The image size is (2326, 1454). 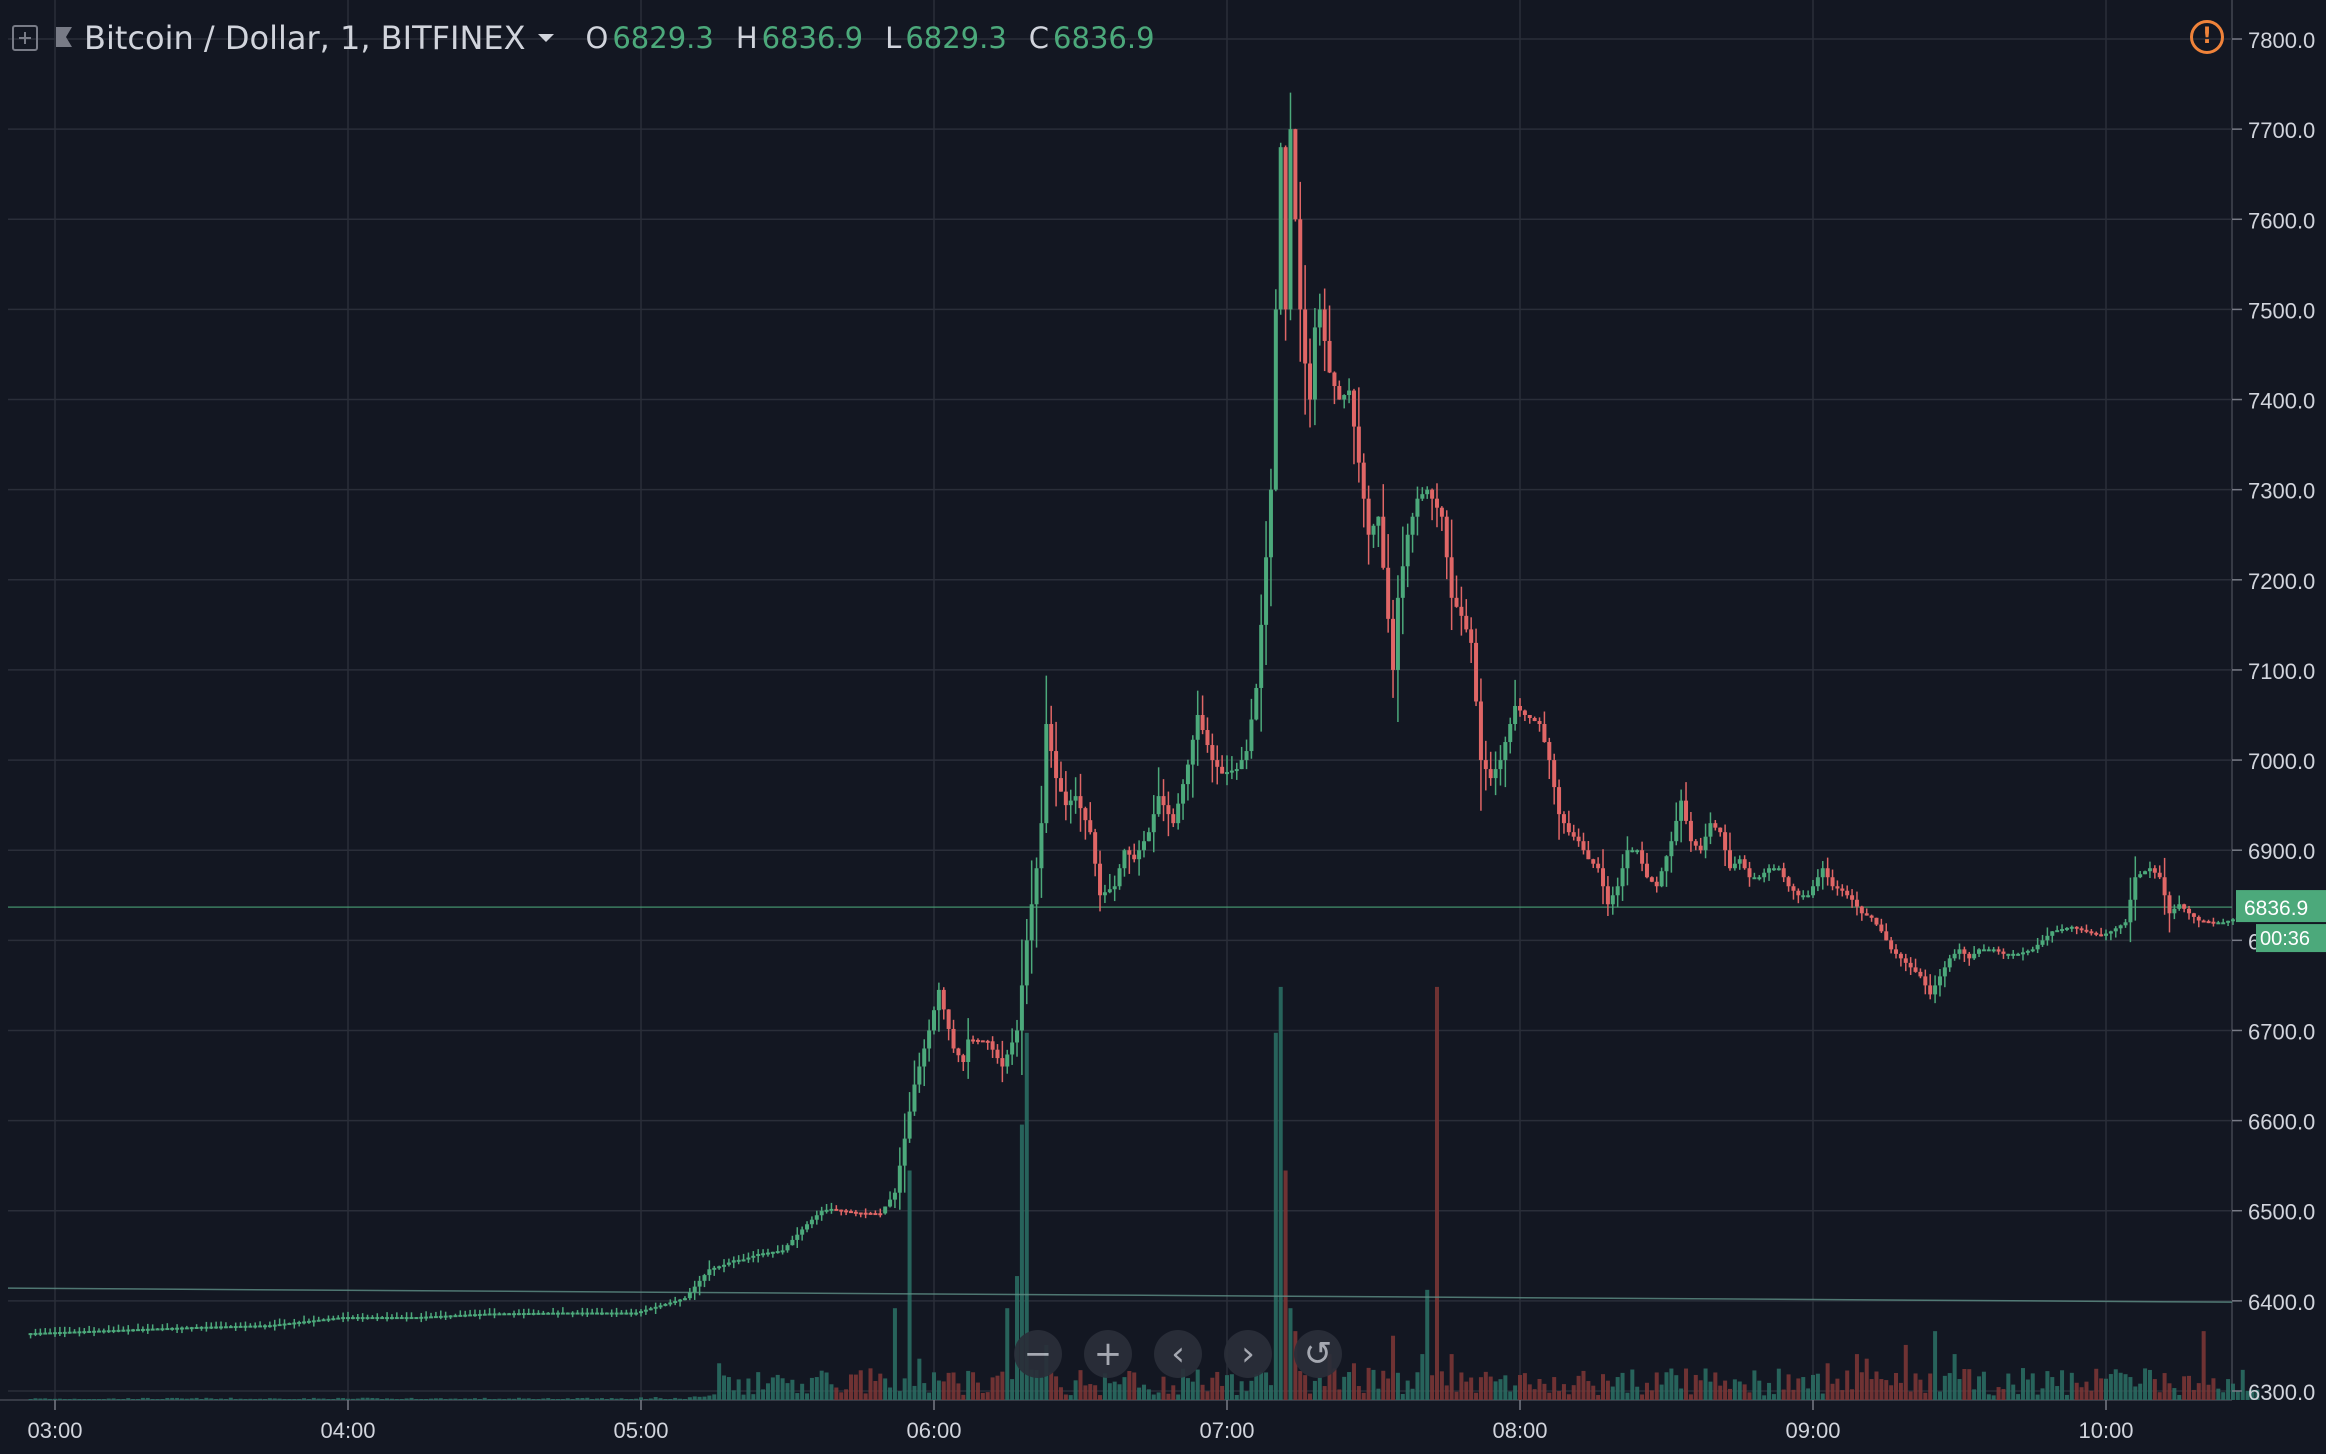 What do you see at coordinates (545, 38) in the screenshot?
I see `chevron-down-icon` at bounding box center [545, 38].